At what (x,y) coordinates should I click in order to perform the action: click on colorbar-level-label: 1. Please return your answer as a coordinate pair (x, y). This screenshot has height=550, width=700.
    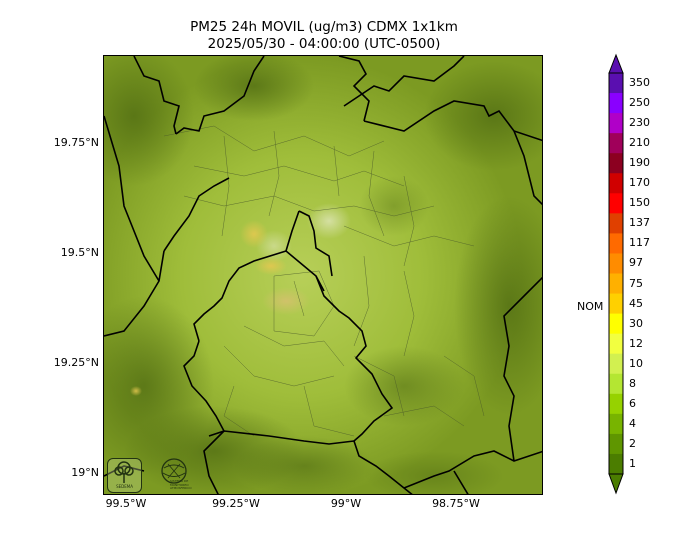
    Looking at the image, I should click on (632, 463).